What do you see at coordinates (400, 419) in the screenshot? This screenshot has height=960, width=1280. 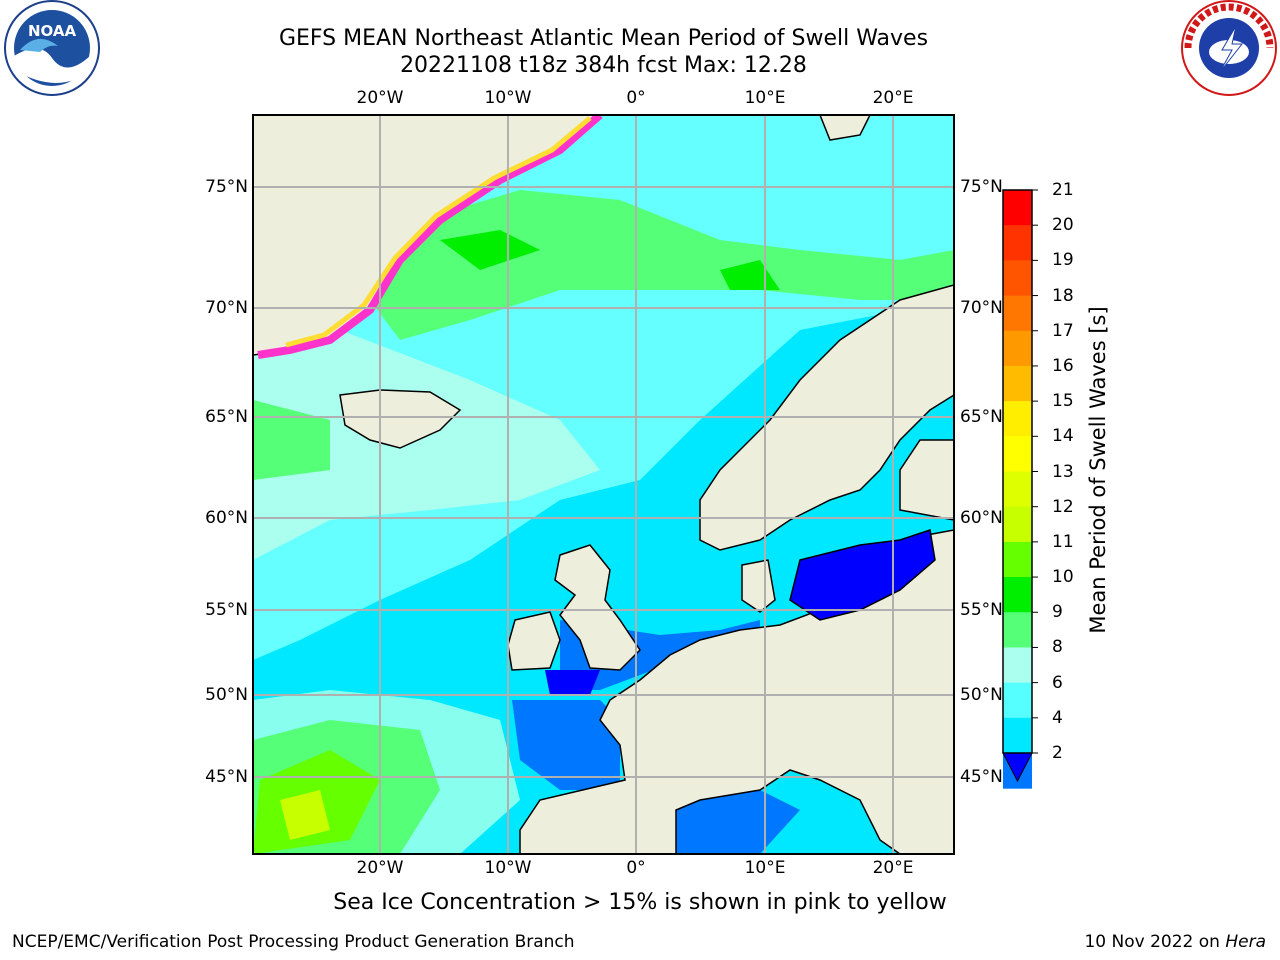 I see `iceland` at bounding box center [400, 419].